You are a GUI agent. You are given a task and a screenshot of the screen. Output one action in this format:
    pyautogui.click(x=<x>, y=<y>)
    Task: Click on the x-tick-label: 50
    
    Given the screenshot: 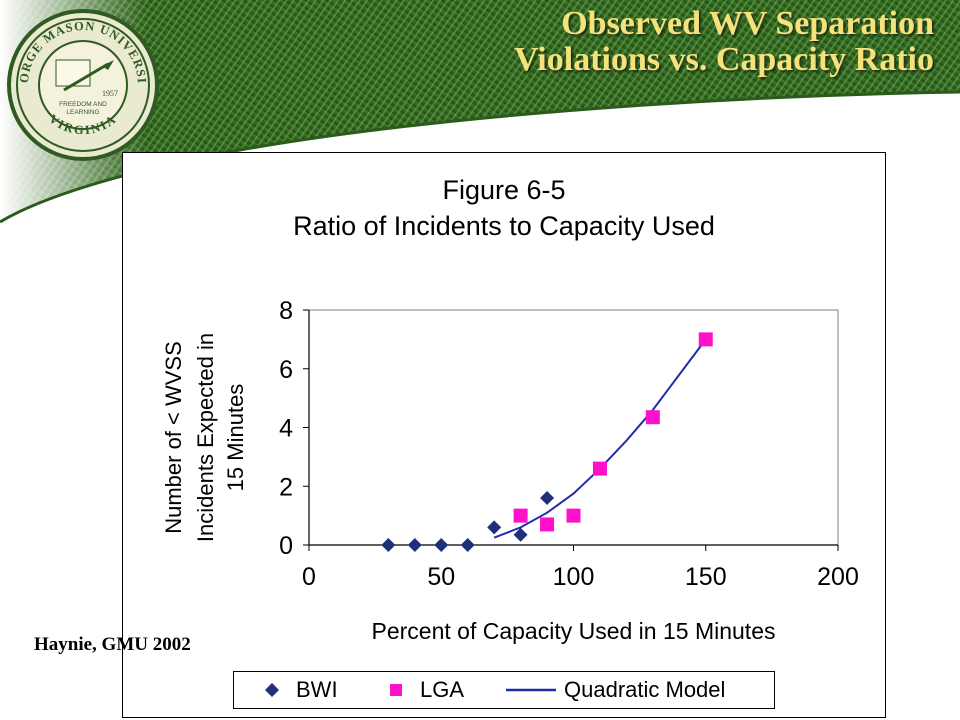 What is the action you would take?
    pyautogui.click(x=441, y=577)
    